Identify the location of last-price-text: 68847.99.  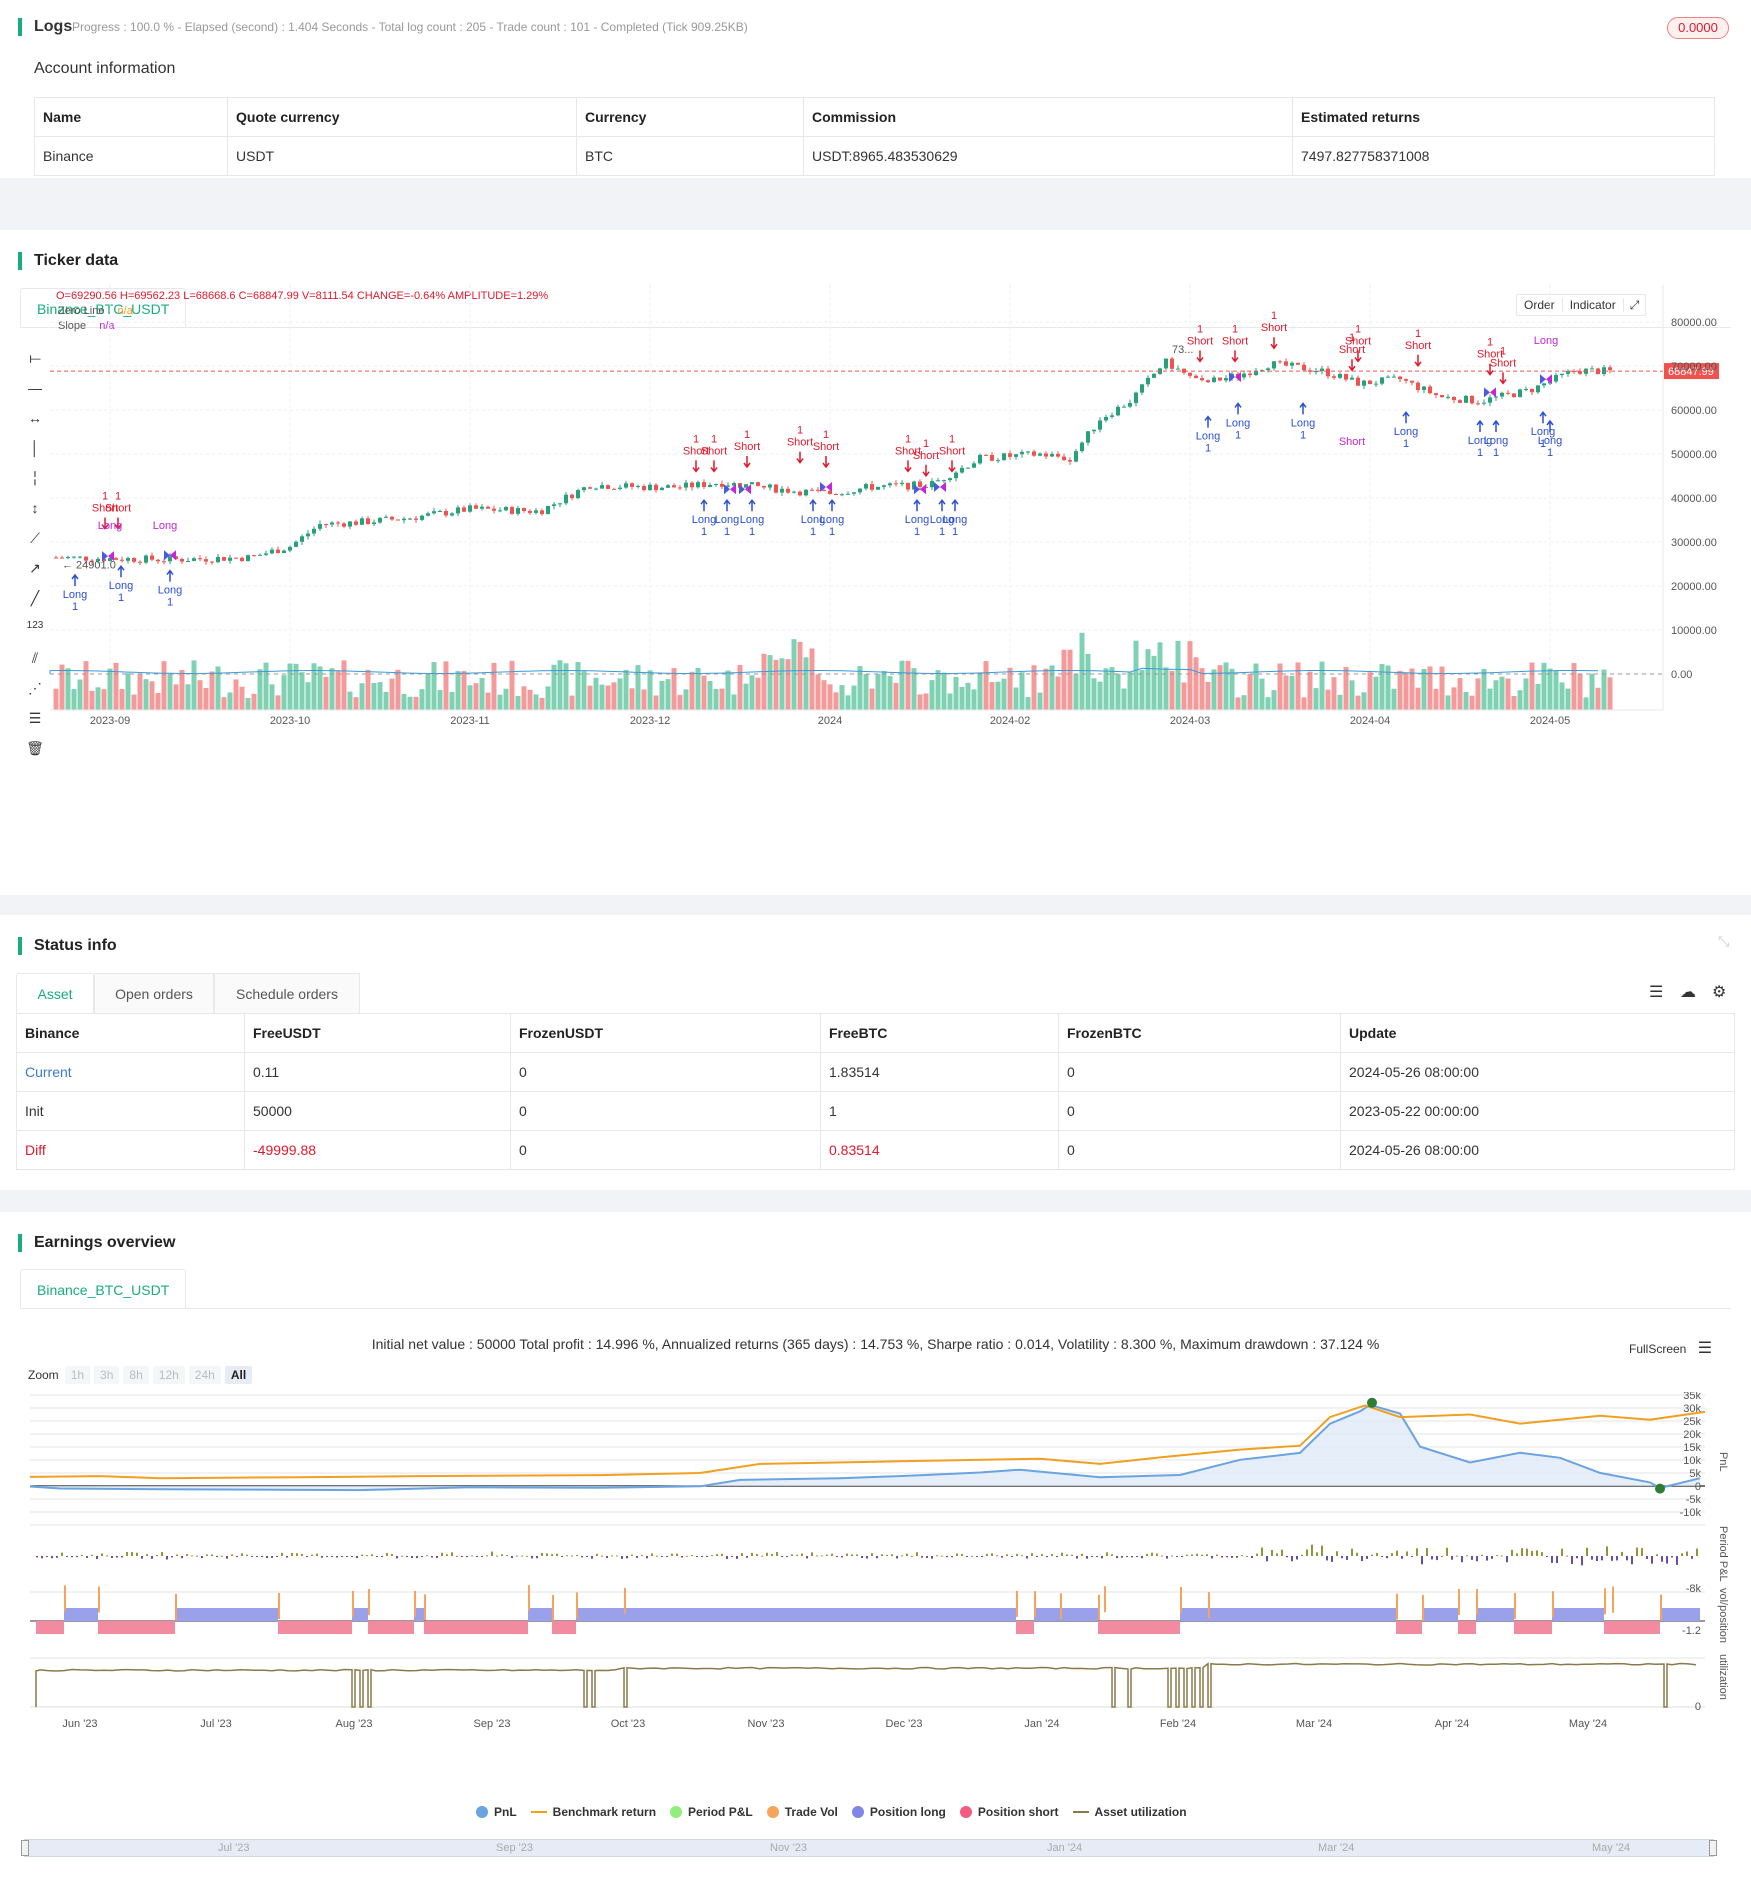
(1691, 372).